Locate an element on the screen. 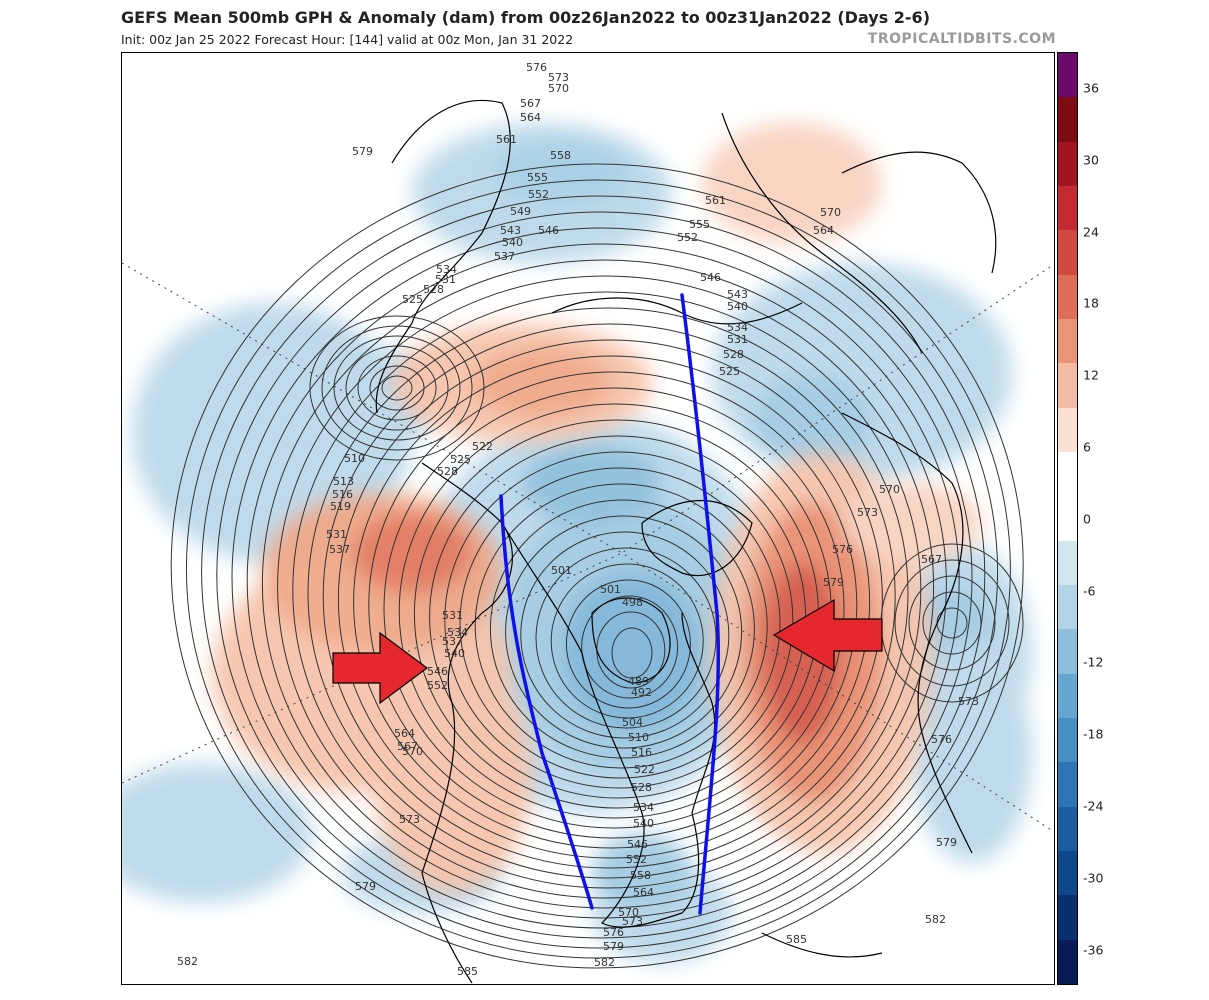  contour-label: 555 is located at coordinates (699, 224).